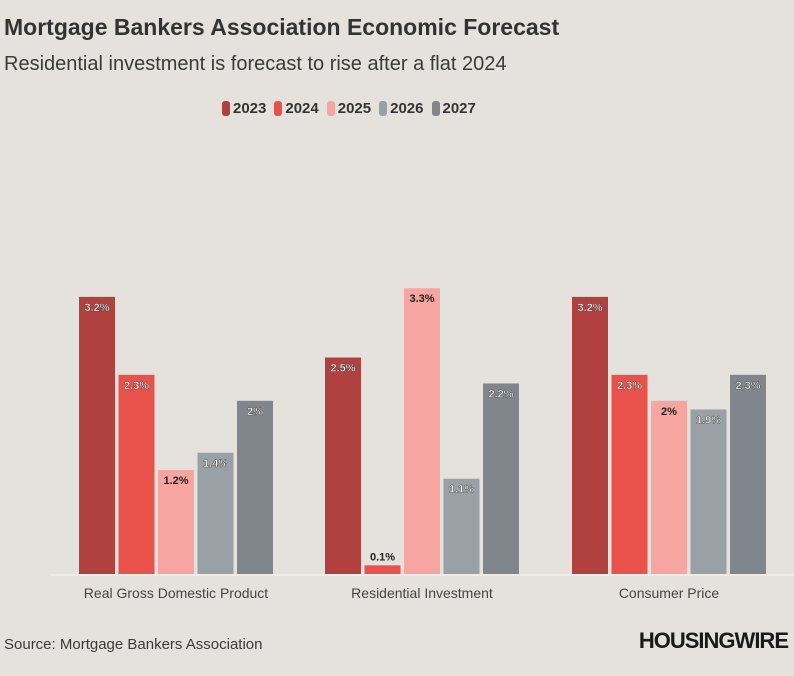 The width and height of the screenshot is (794, 676). What do you see at coordinates (175, 481) in the screenshot?
I see `data-label: 1.2%` at bounding box center [175, 481].